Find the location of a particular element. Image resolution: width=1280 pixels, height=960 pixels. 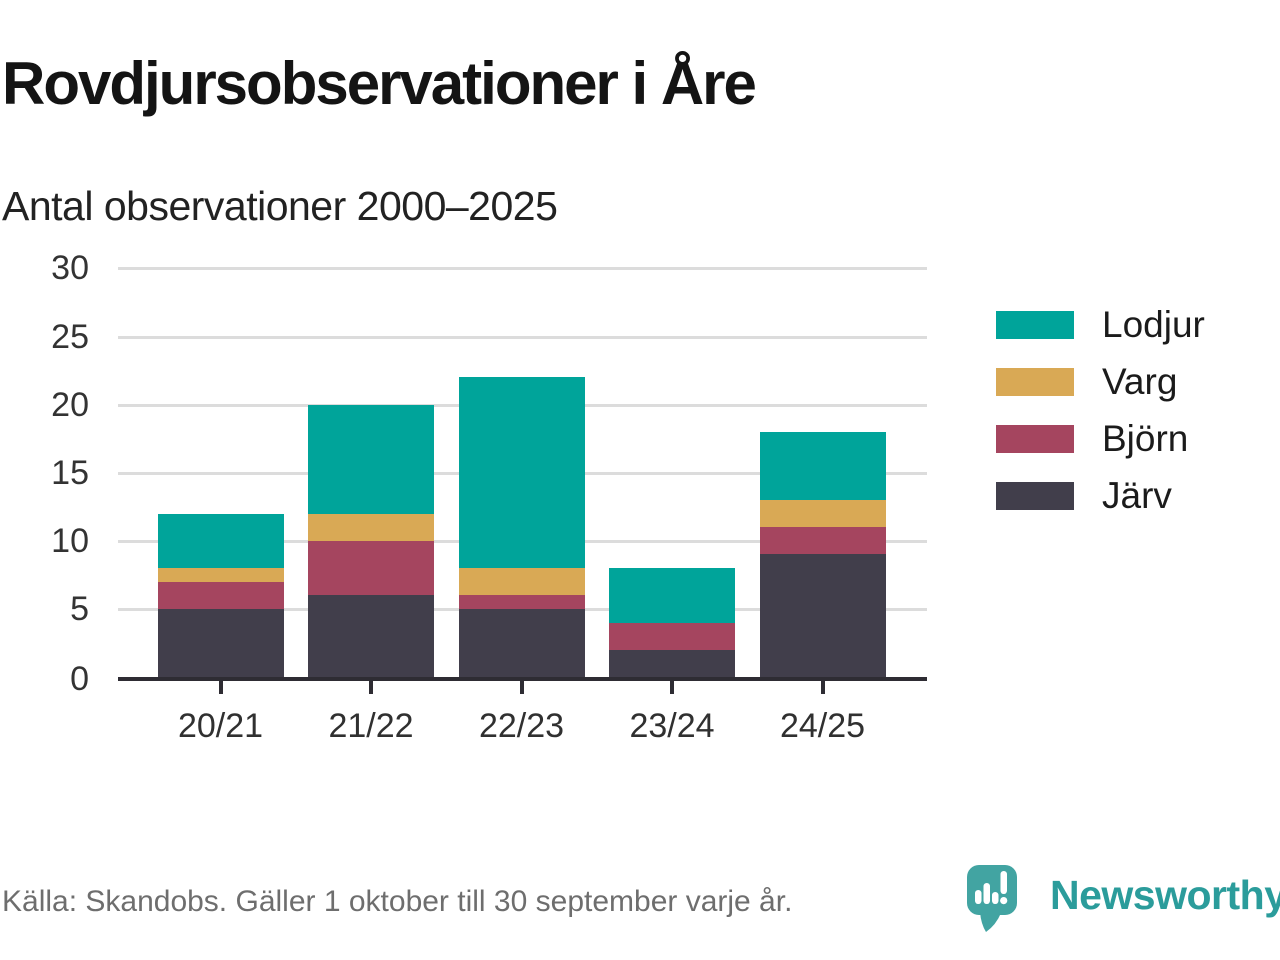

bar-segment-björn-20/21 is located at coordinates (220, 595).